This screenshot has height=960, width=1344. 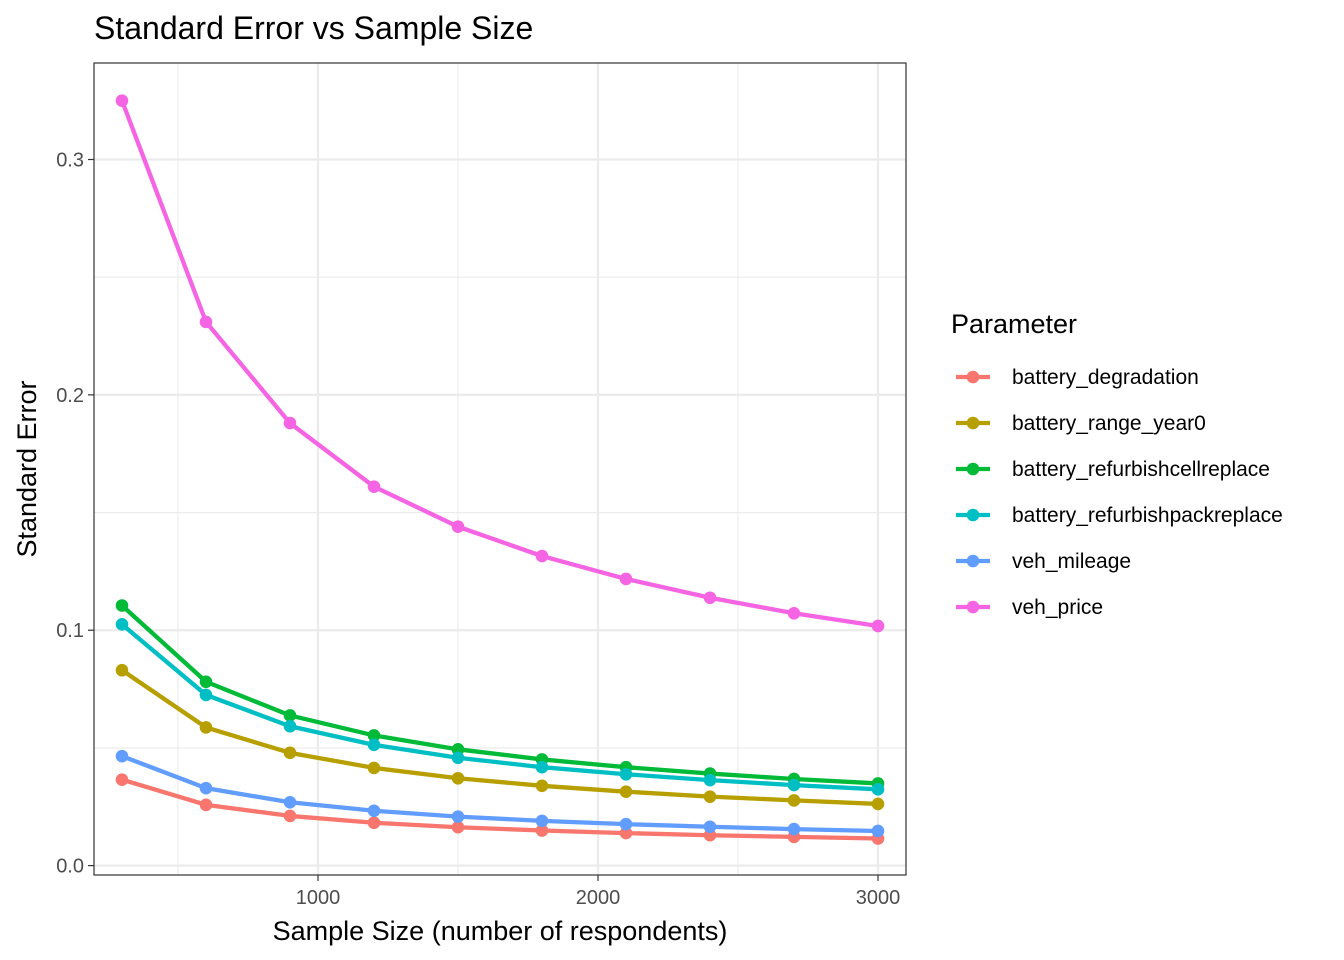 I want to click on y-axis-title: Standard Error, so click(x=27, y=468).